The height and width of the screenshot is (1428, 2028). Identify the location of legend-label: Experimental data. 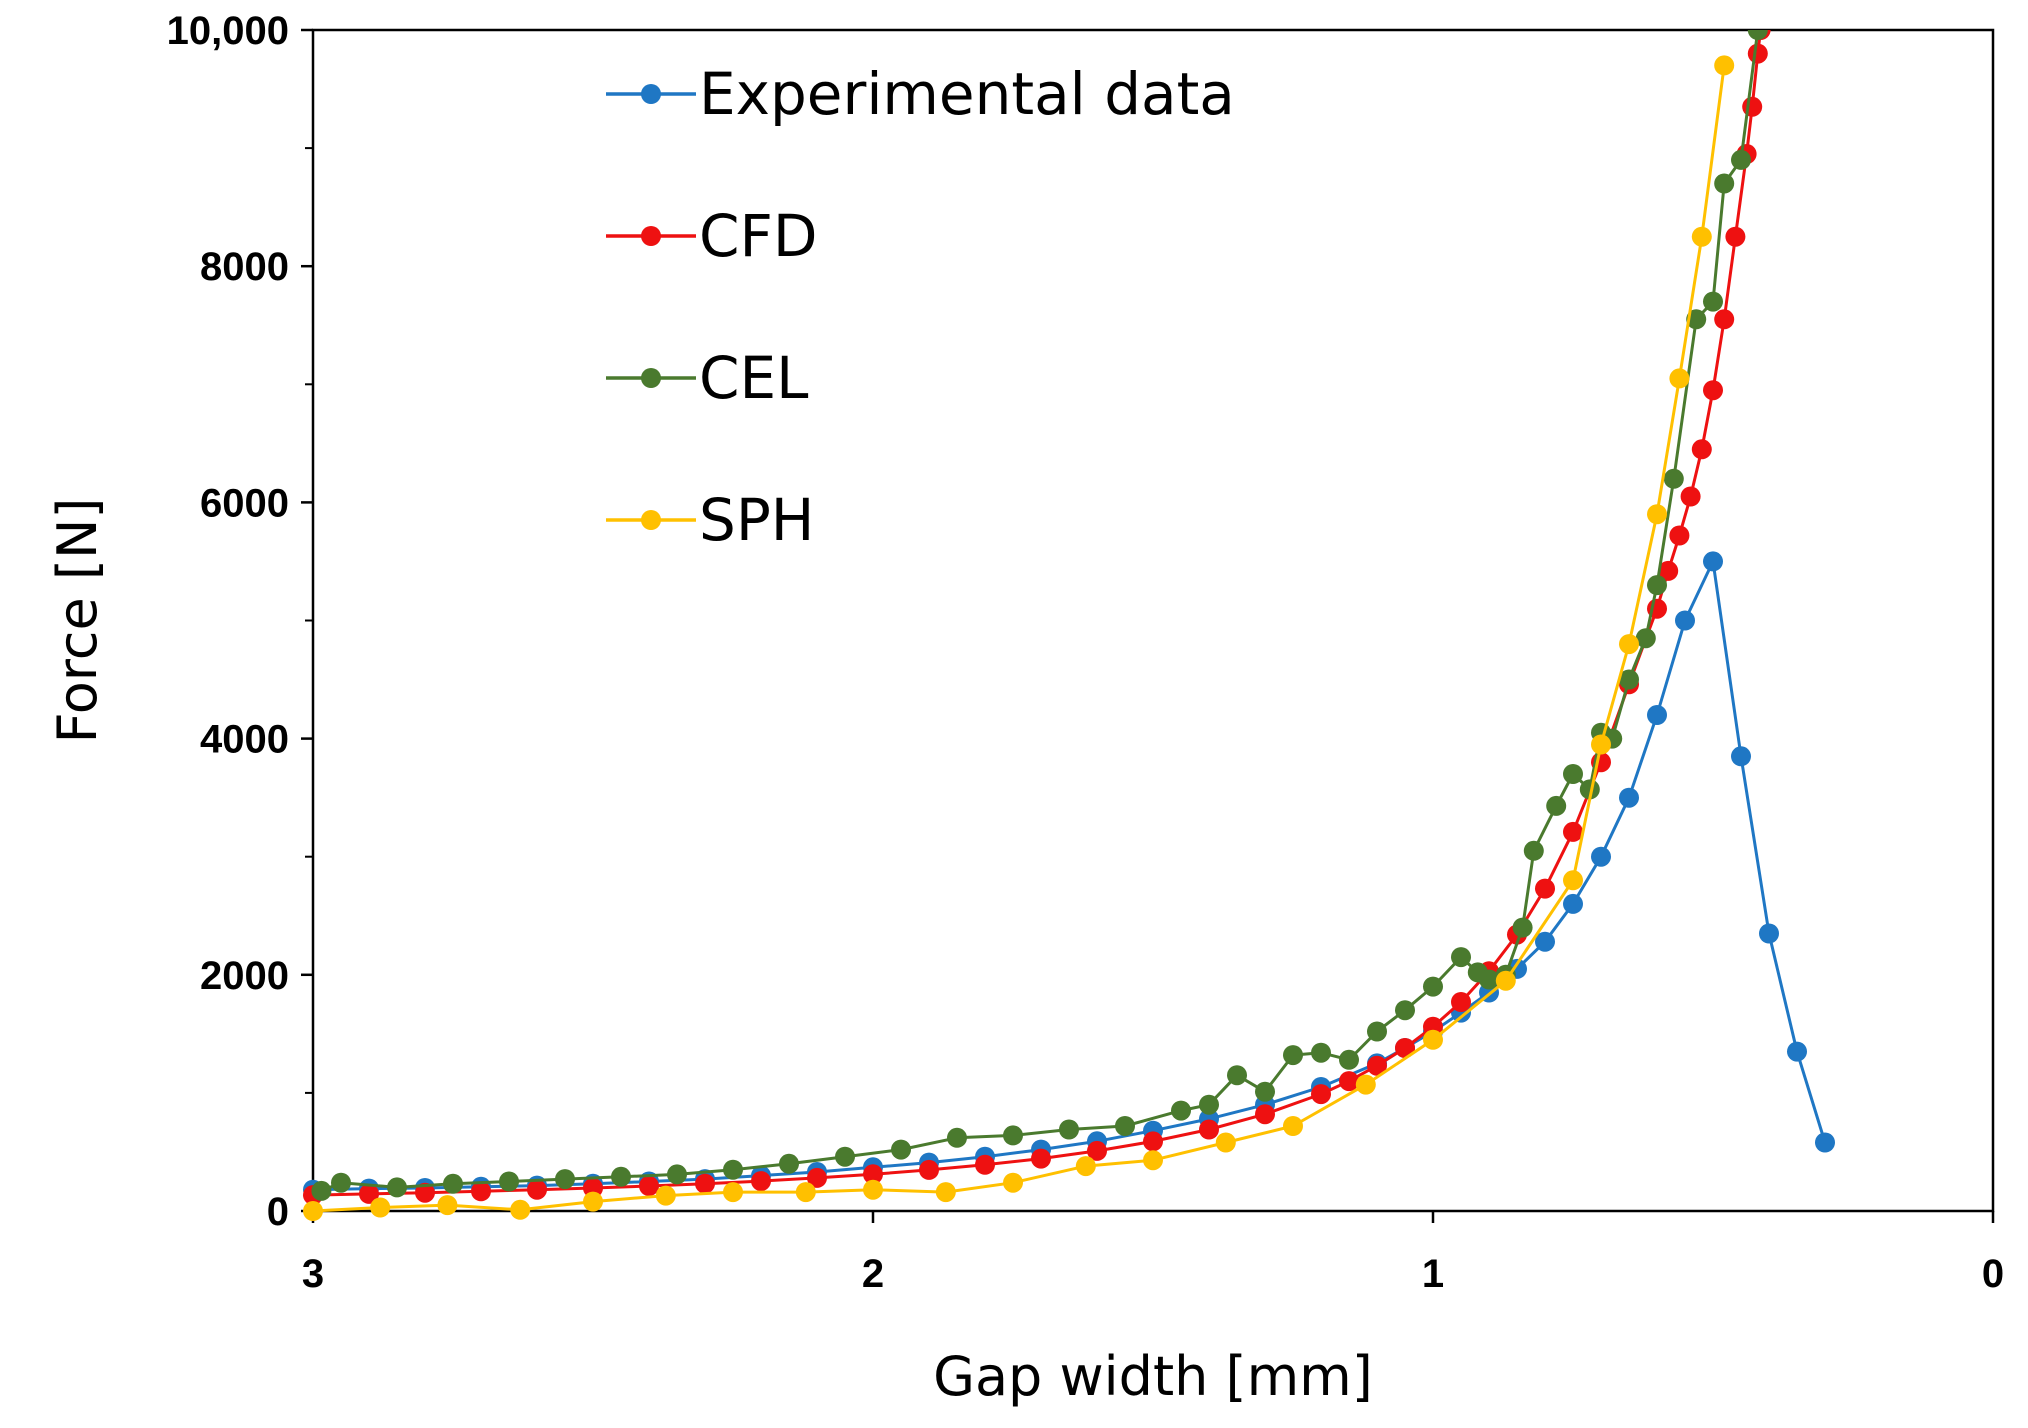
(967, 94).